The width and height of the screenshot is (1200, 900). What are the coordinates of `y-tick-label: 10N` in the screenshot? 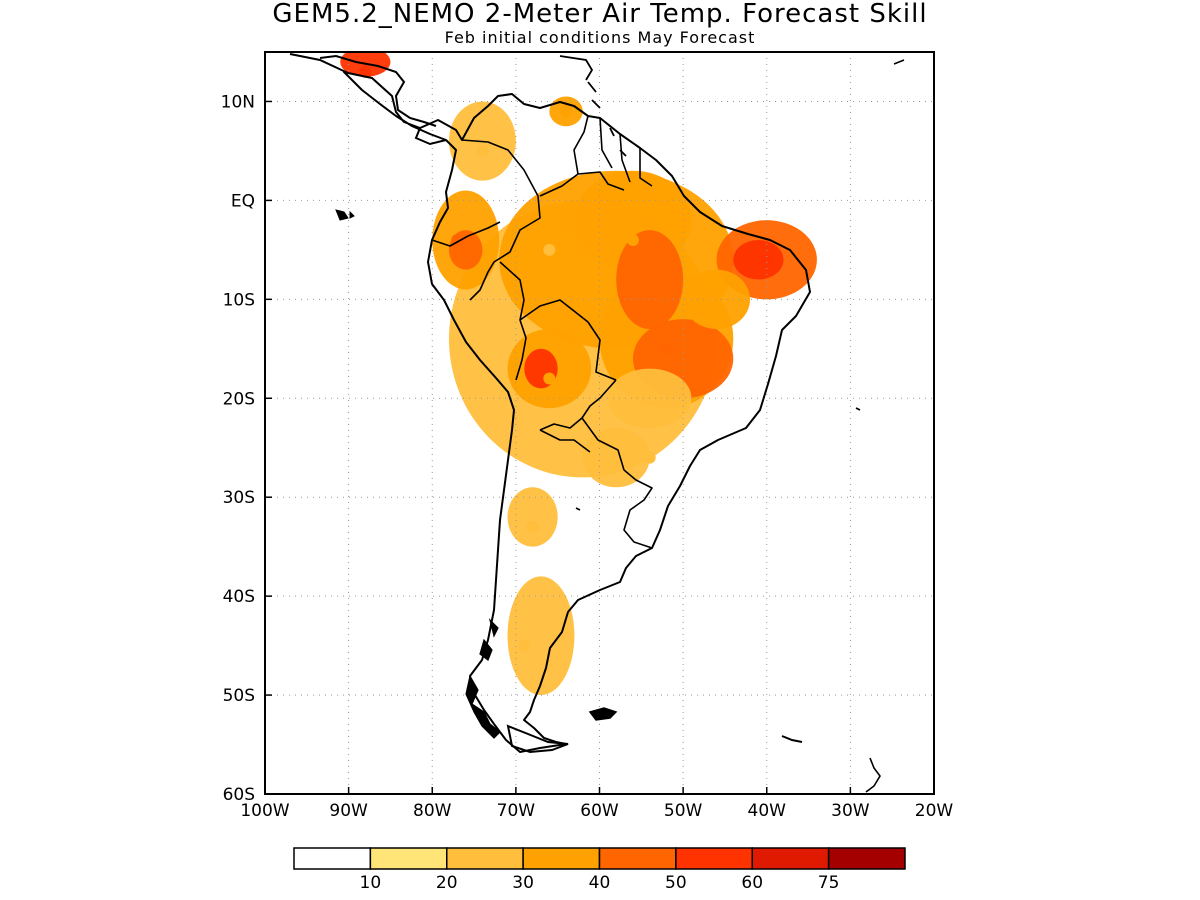 It's located at (238, 102).